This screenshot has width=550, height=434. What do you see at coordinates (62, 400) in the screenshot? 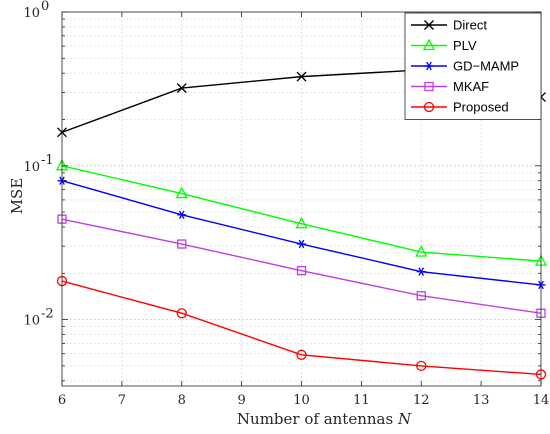
I see `x-tick-label: 6` at bounding box center [62, 400].